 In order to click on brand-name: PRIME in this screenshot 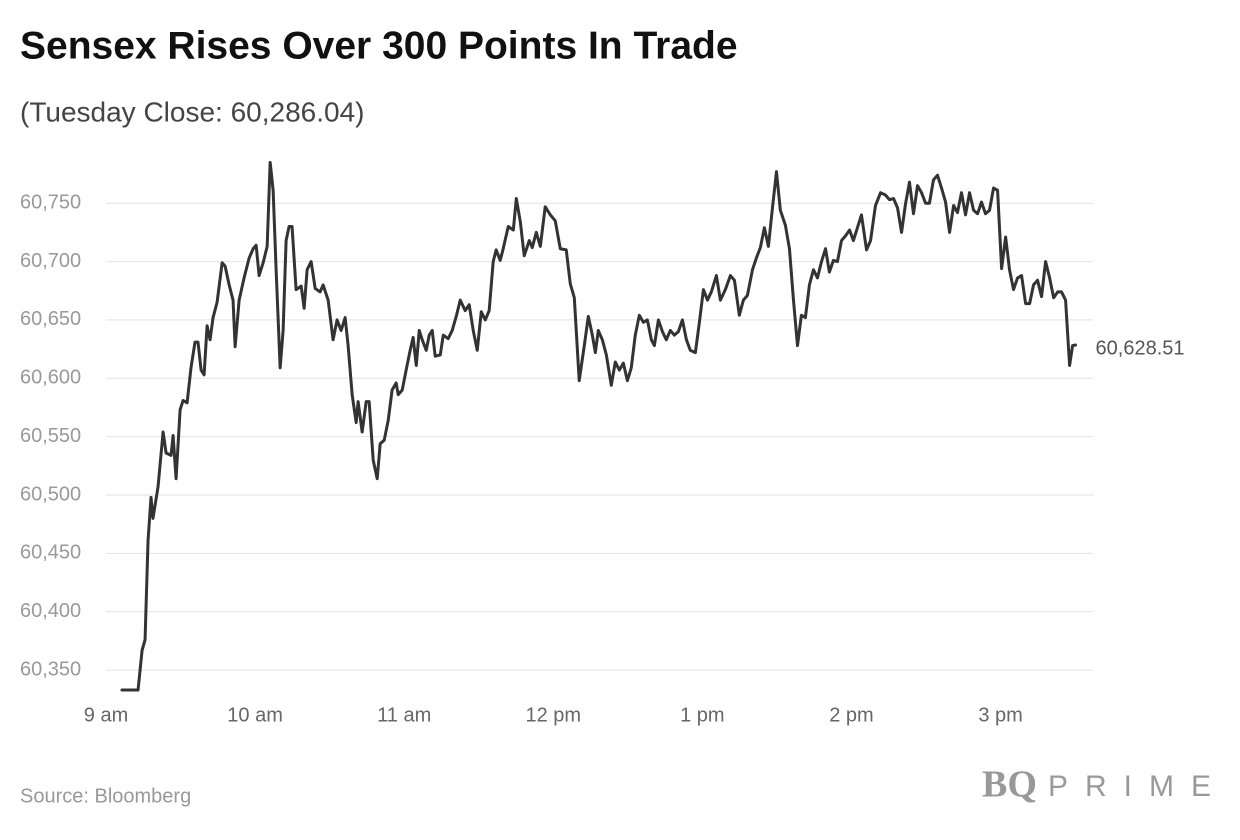, I will do `click(1138, 786)`.